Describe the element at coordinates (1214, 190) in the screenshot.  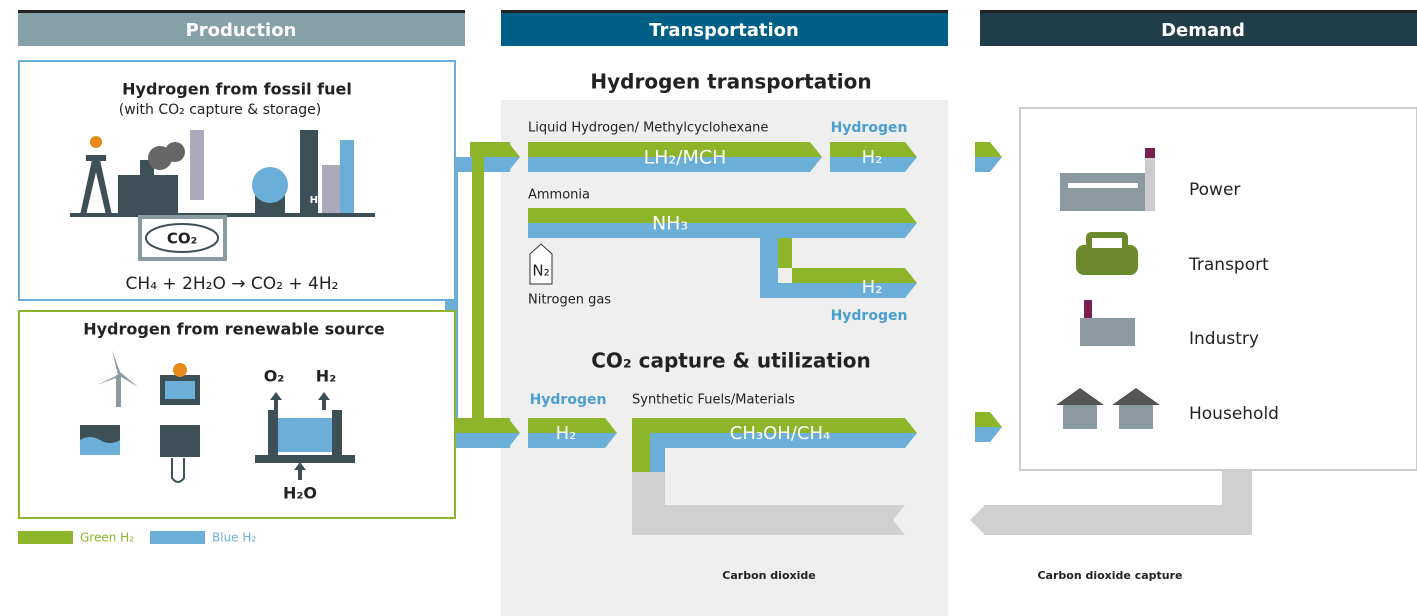
I see `demand-label: Power` at that location.